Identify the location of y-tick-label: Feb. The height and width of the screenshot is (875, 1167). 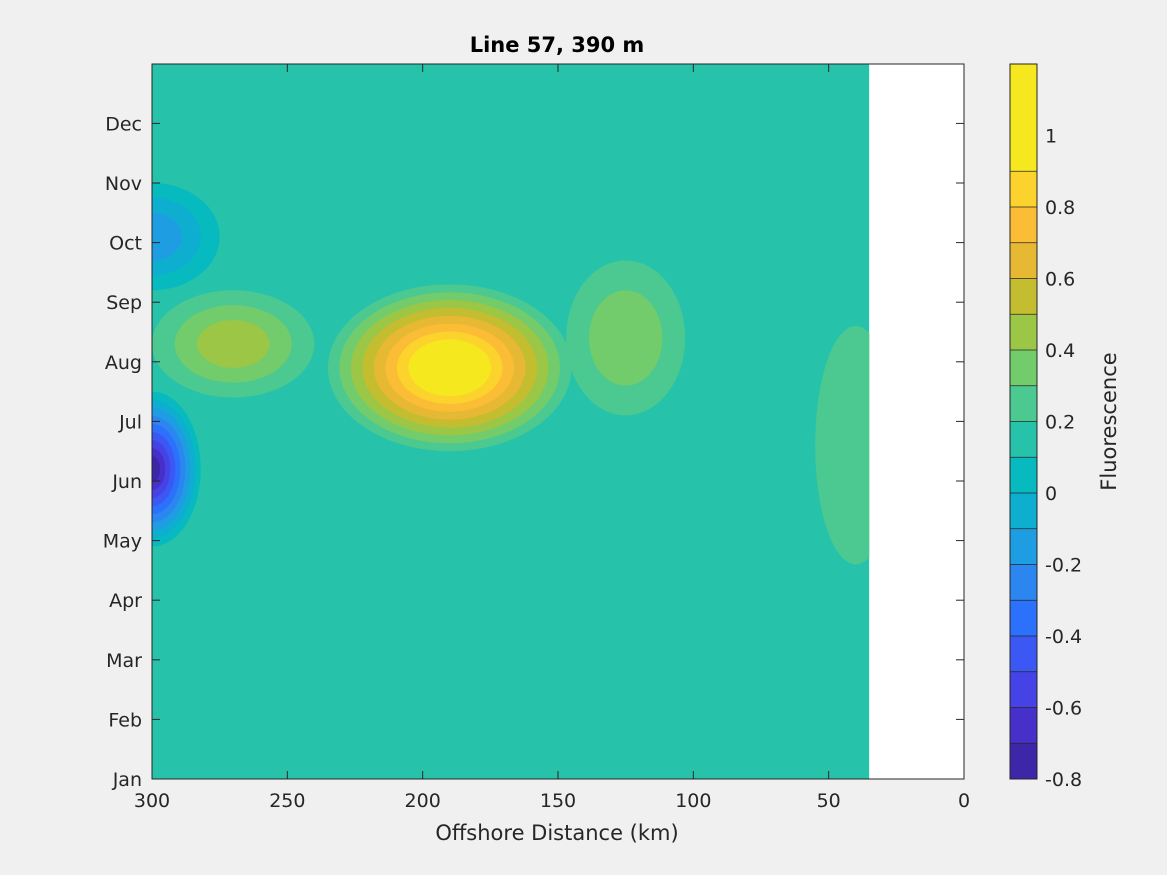
(125, 720).